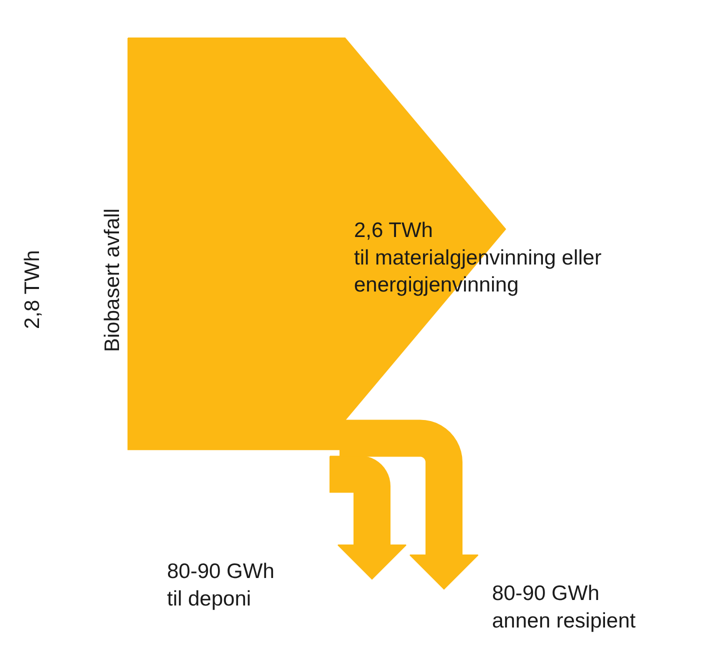  Describe the element at coordinates (112, 280) in the screenshot. I see `category-label: Biobasert avfall` at that location.